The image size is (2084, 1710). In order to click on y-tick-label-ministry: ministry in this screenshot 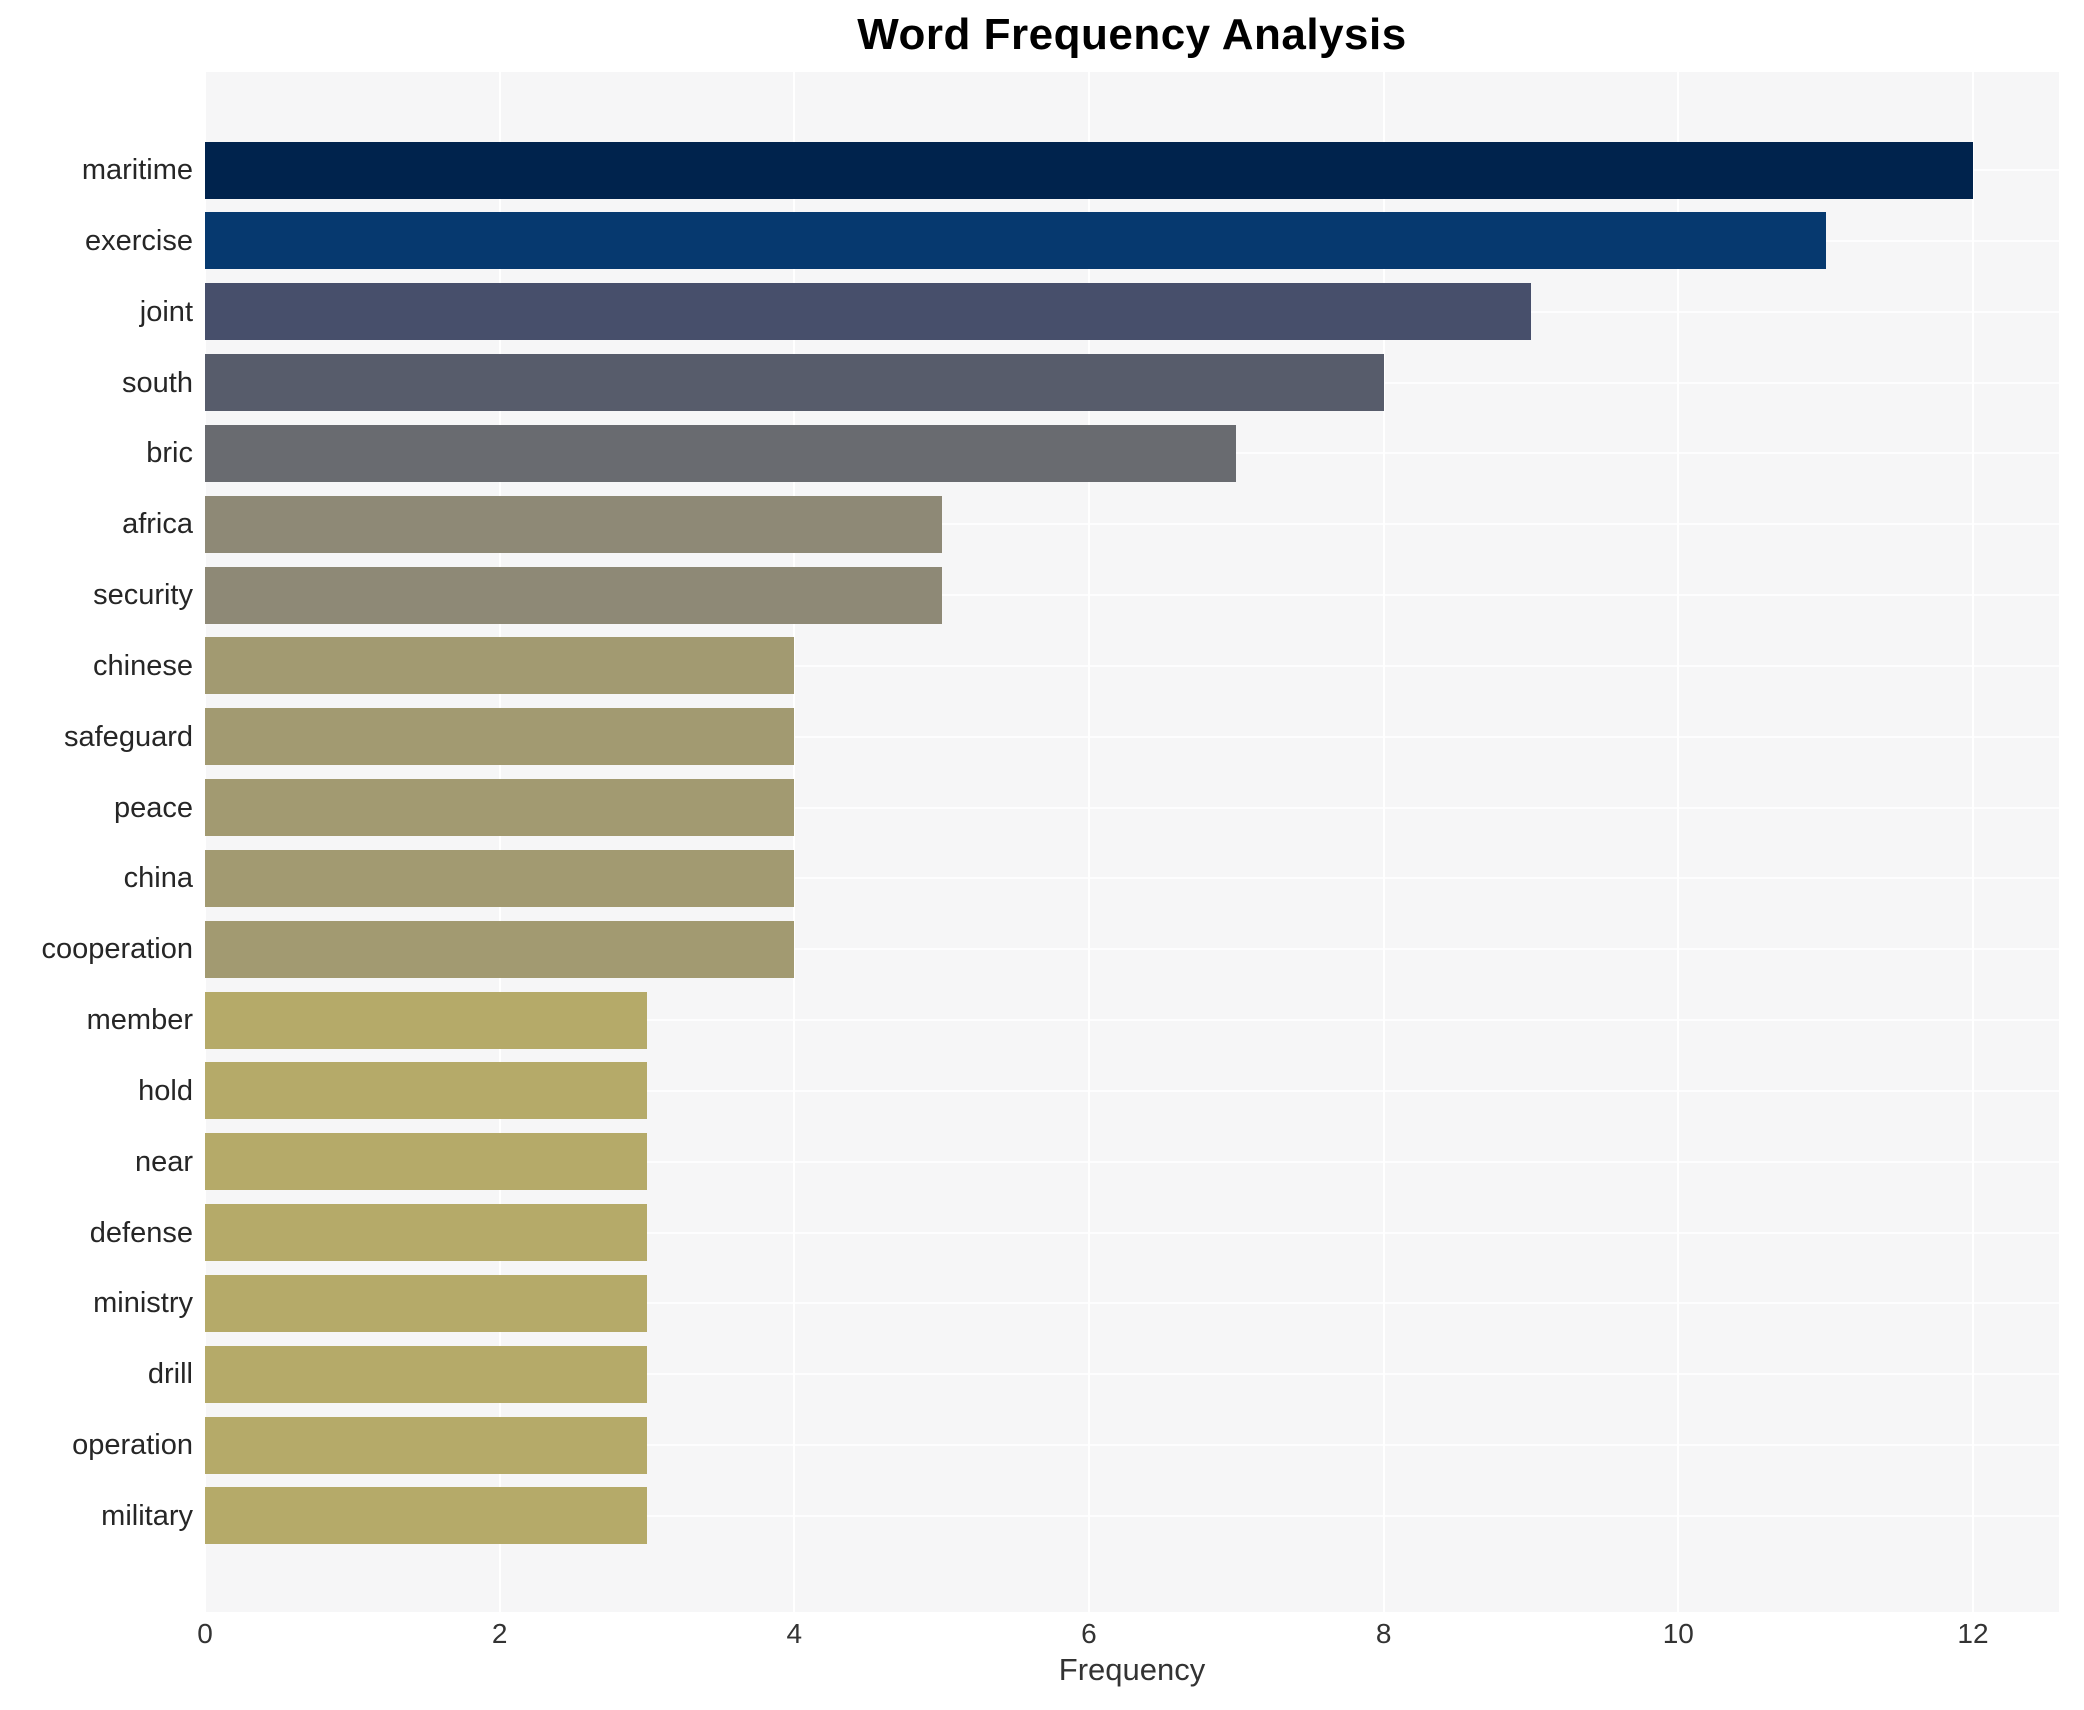, I will do `click(143, 1303)`.